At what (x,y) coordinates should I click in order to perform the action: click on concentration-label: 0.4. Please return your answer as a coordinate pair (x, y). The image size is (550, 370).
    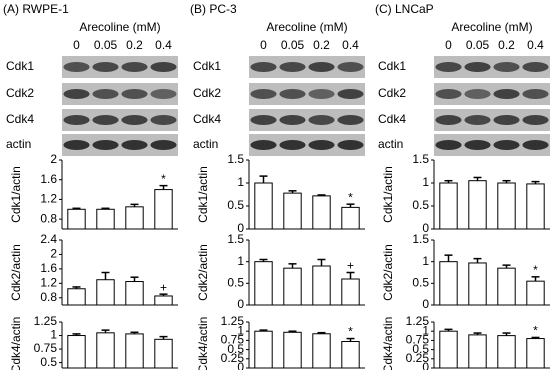
    Looking at the image, I should click on (350, 45).